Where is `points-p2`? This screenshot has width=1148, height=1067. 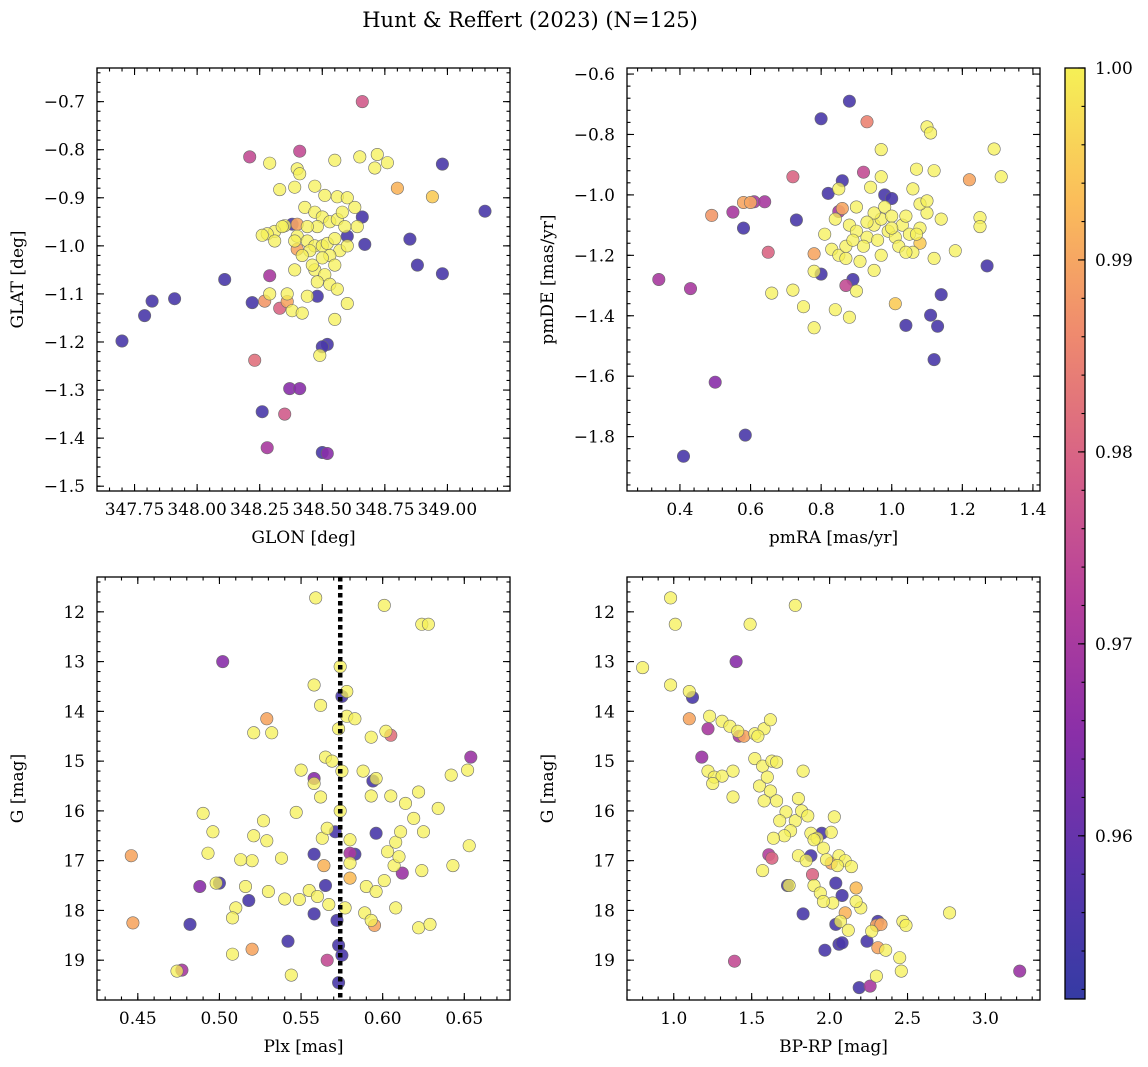 points-p2 is located at coordinates (830, 278).